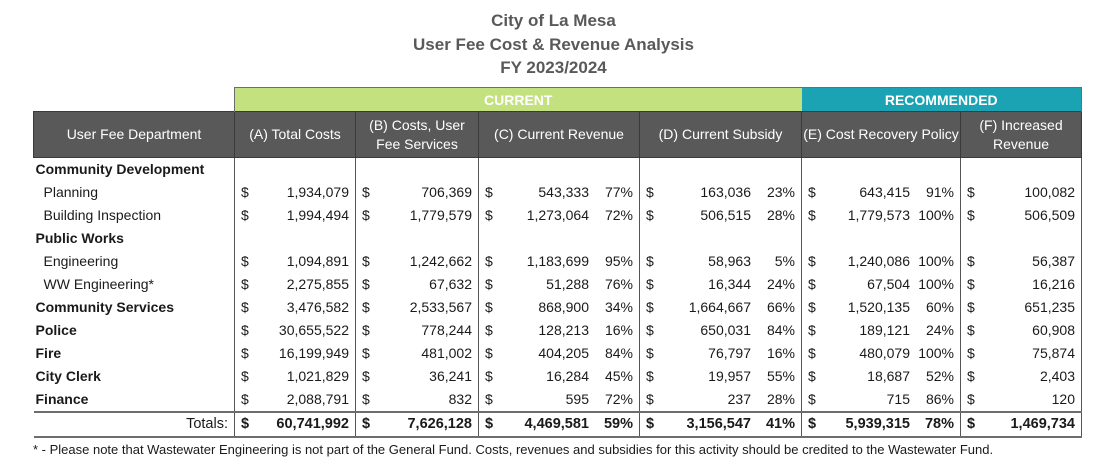  What do you see at coordinates (295, 307) in the screenshot?
I see `cell-a: $3,476,582` at bounding box center [295, 307].